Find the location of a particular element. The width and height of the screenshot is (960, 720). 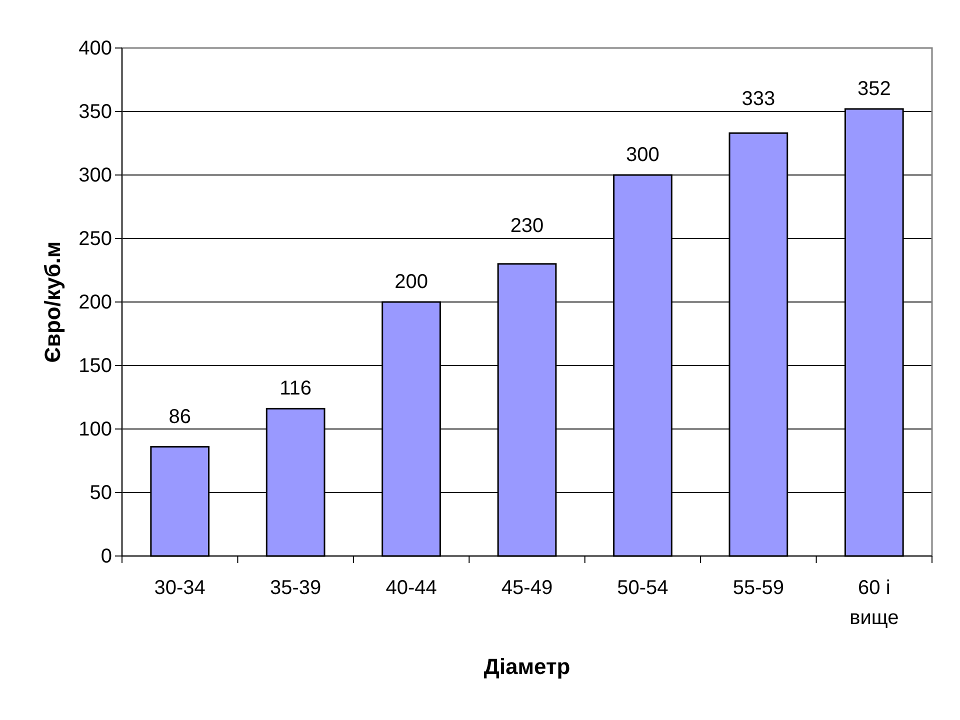

y-tick-label: 50 is located at coordinates (101, 493).